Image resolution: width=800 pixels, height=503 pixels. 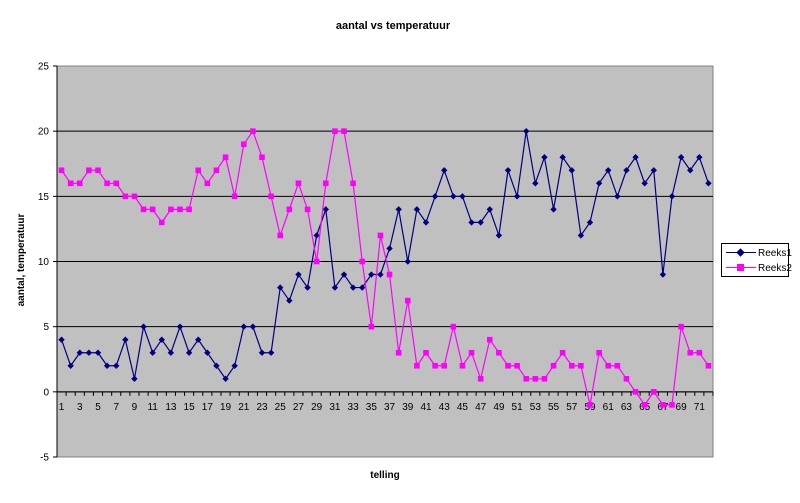 What do you see at coordinates (354, 407) in the screenshot?
I see `x-tick-label: 33` at bounding box center [354, 407].